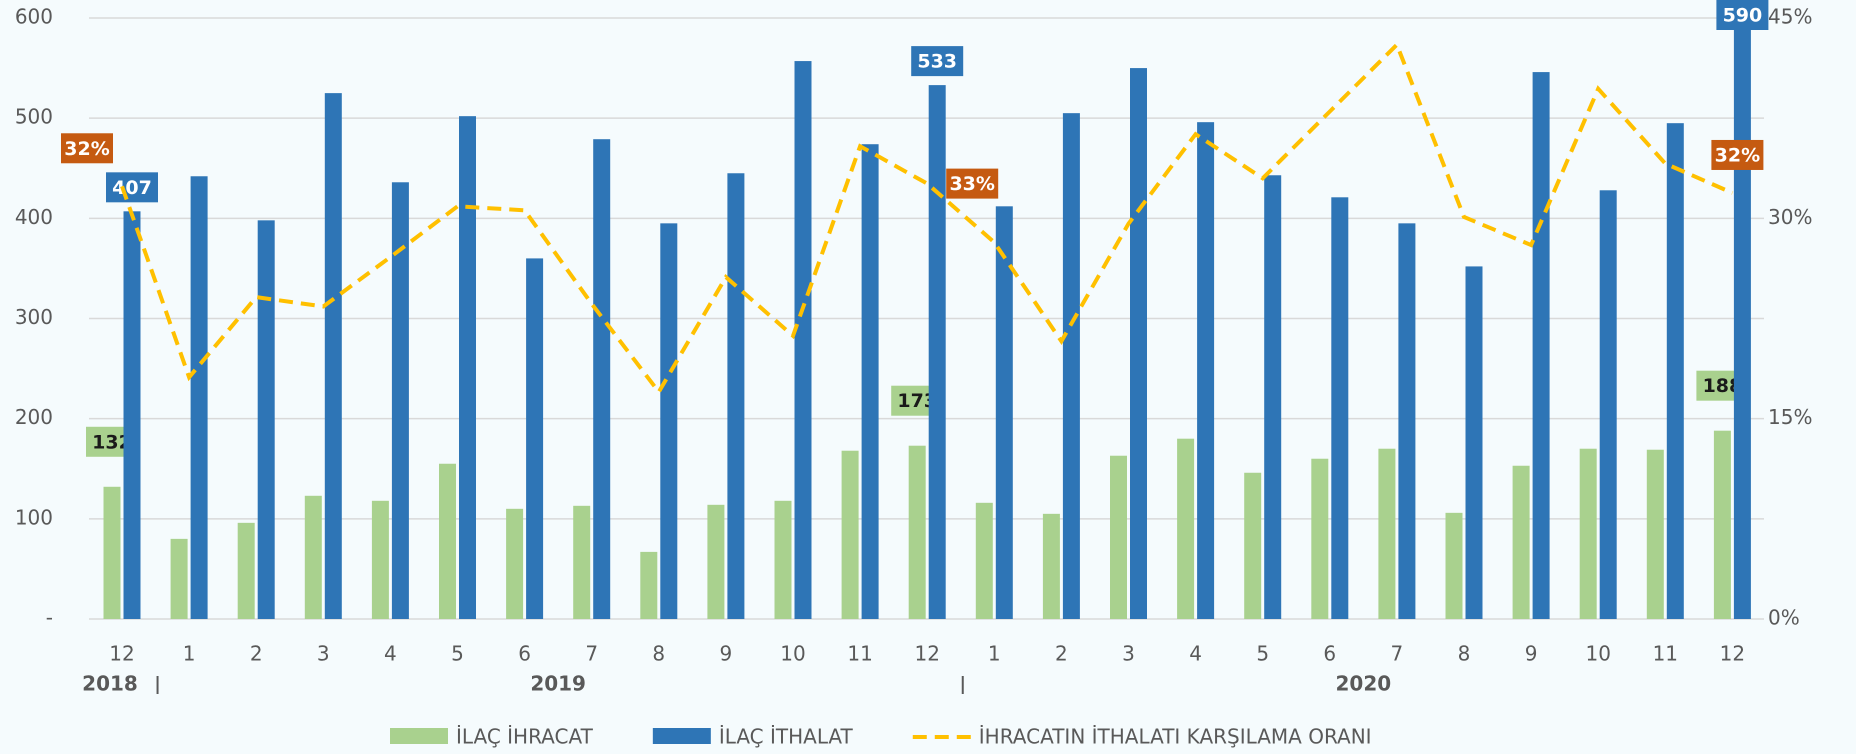  Describe the element at coordinates (917, 401) in the screenshot. I see `data-label: 173` at that location.